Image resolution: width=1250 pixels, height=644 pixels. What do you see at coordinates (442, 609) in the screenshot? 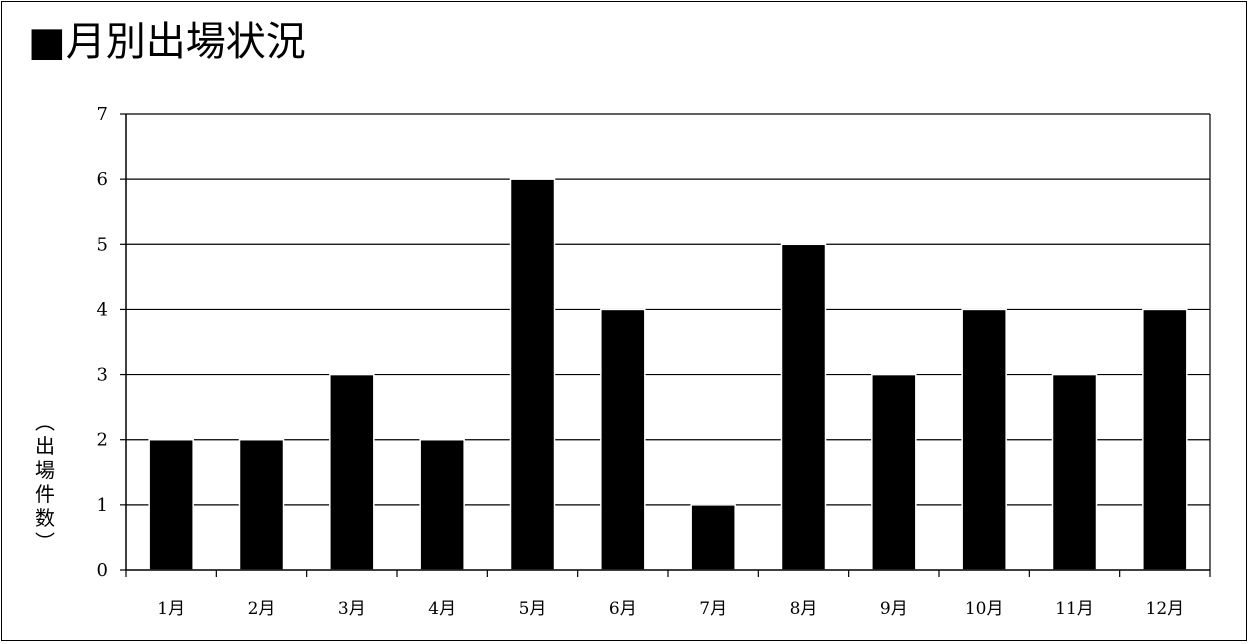
I see `x-tick-label-4月: 4月` at bounding box center [442, 609].